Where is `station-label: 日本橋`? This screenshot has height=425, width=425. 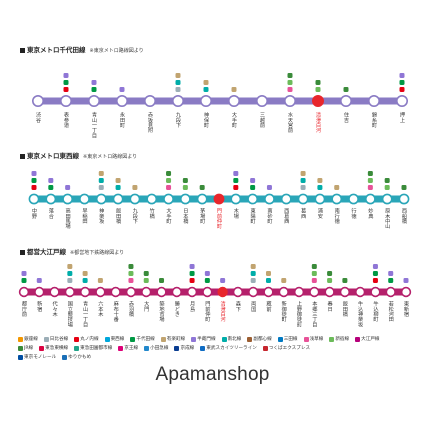 station-label: 日本橋 is located at coordinates (185, 216).